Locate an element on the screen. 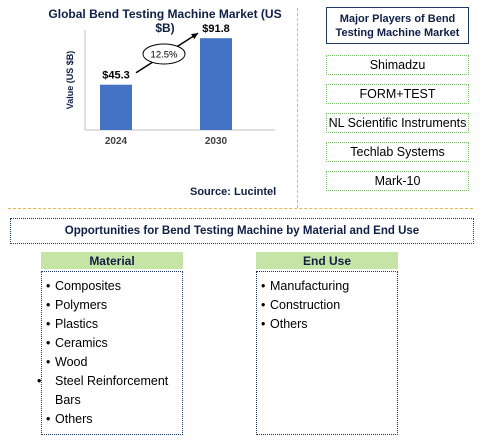 Image resolution: width=490 pixels, height=442 pixels. list-item: • Manufacturing is located at coordinates (305, 286).